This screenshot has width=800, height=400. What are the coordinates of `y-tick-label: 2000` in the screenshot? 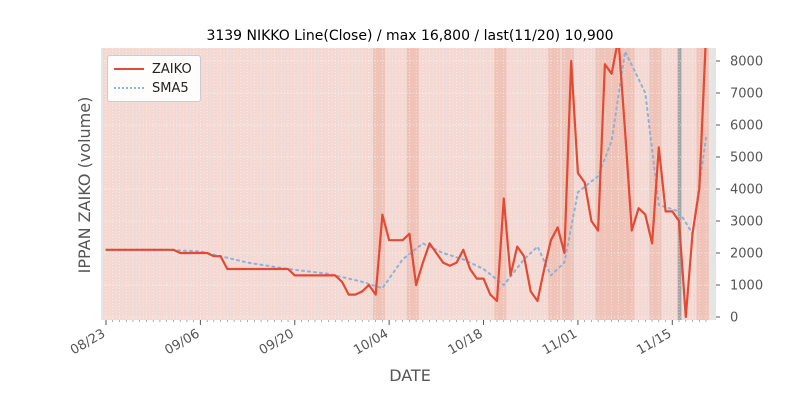 It's located at (746, 254).